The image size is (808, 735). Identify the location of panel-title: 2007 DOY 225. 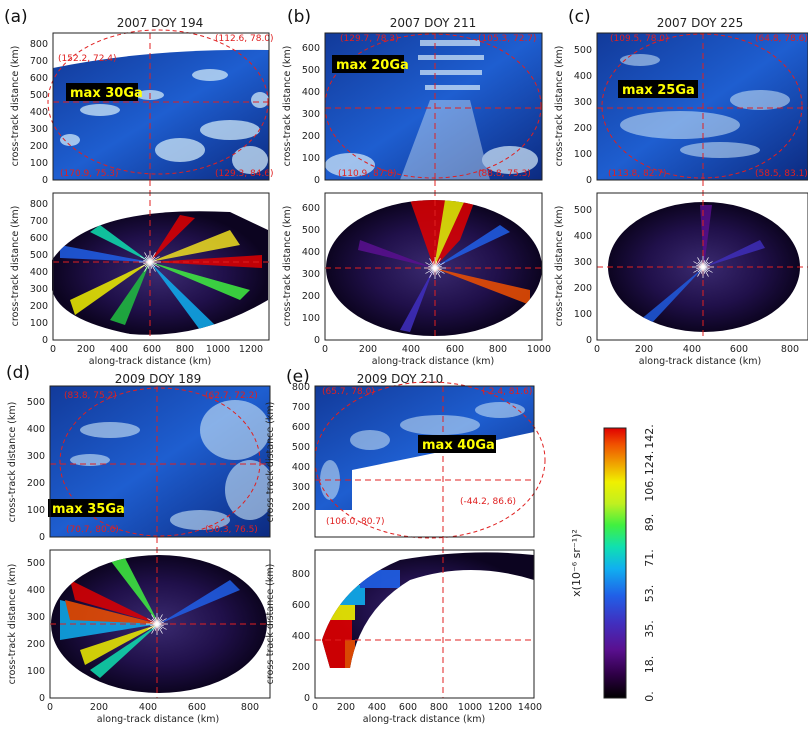
(700, 23).